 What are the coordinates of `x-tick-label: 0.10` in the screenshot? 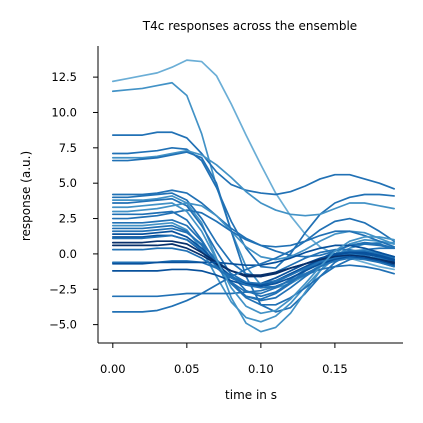 It's located at (261, 369).